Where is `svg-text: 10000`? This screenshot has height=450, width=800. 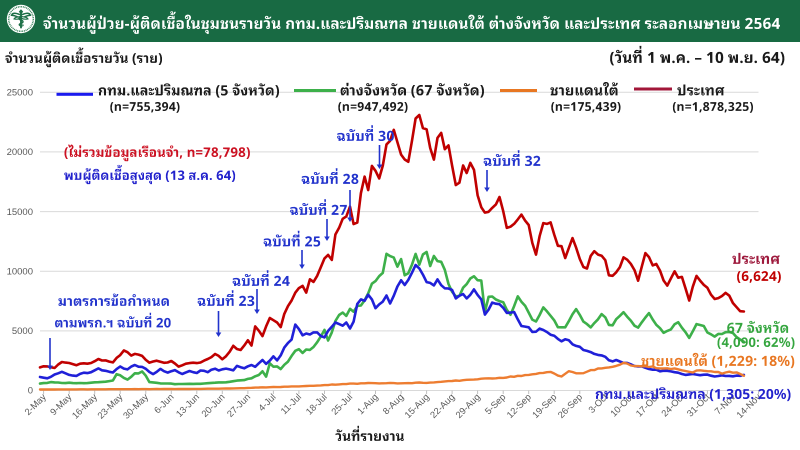
svg-text: 10000 is located at coordinates (20, 271).